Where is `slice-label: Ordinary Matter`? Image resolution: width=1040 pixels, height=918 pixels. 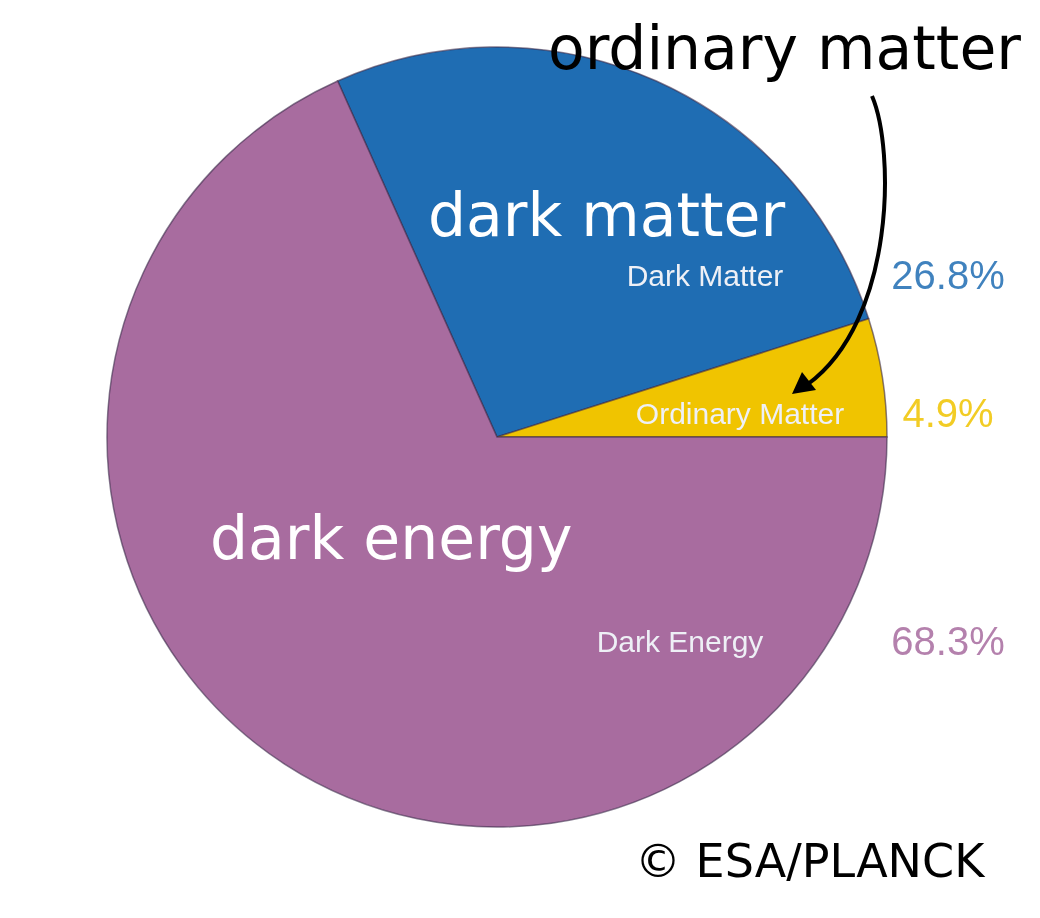
slice-label: Ordinary Matter is located at coordinates (740, 413).